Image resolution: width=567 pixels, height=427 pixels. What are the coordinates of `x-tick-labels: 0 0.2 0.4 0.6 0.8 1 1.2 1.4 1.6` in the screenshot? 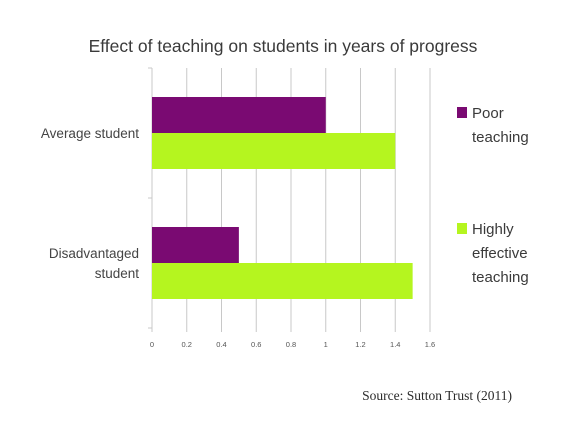 It's located at (292, 344).